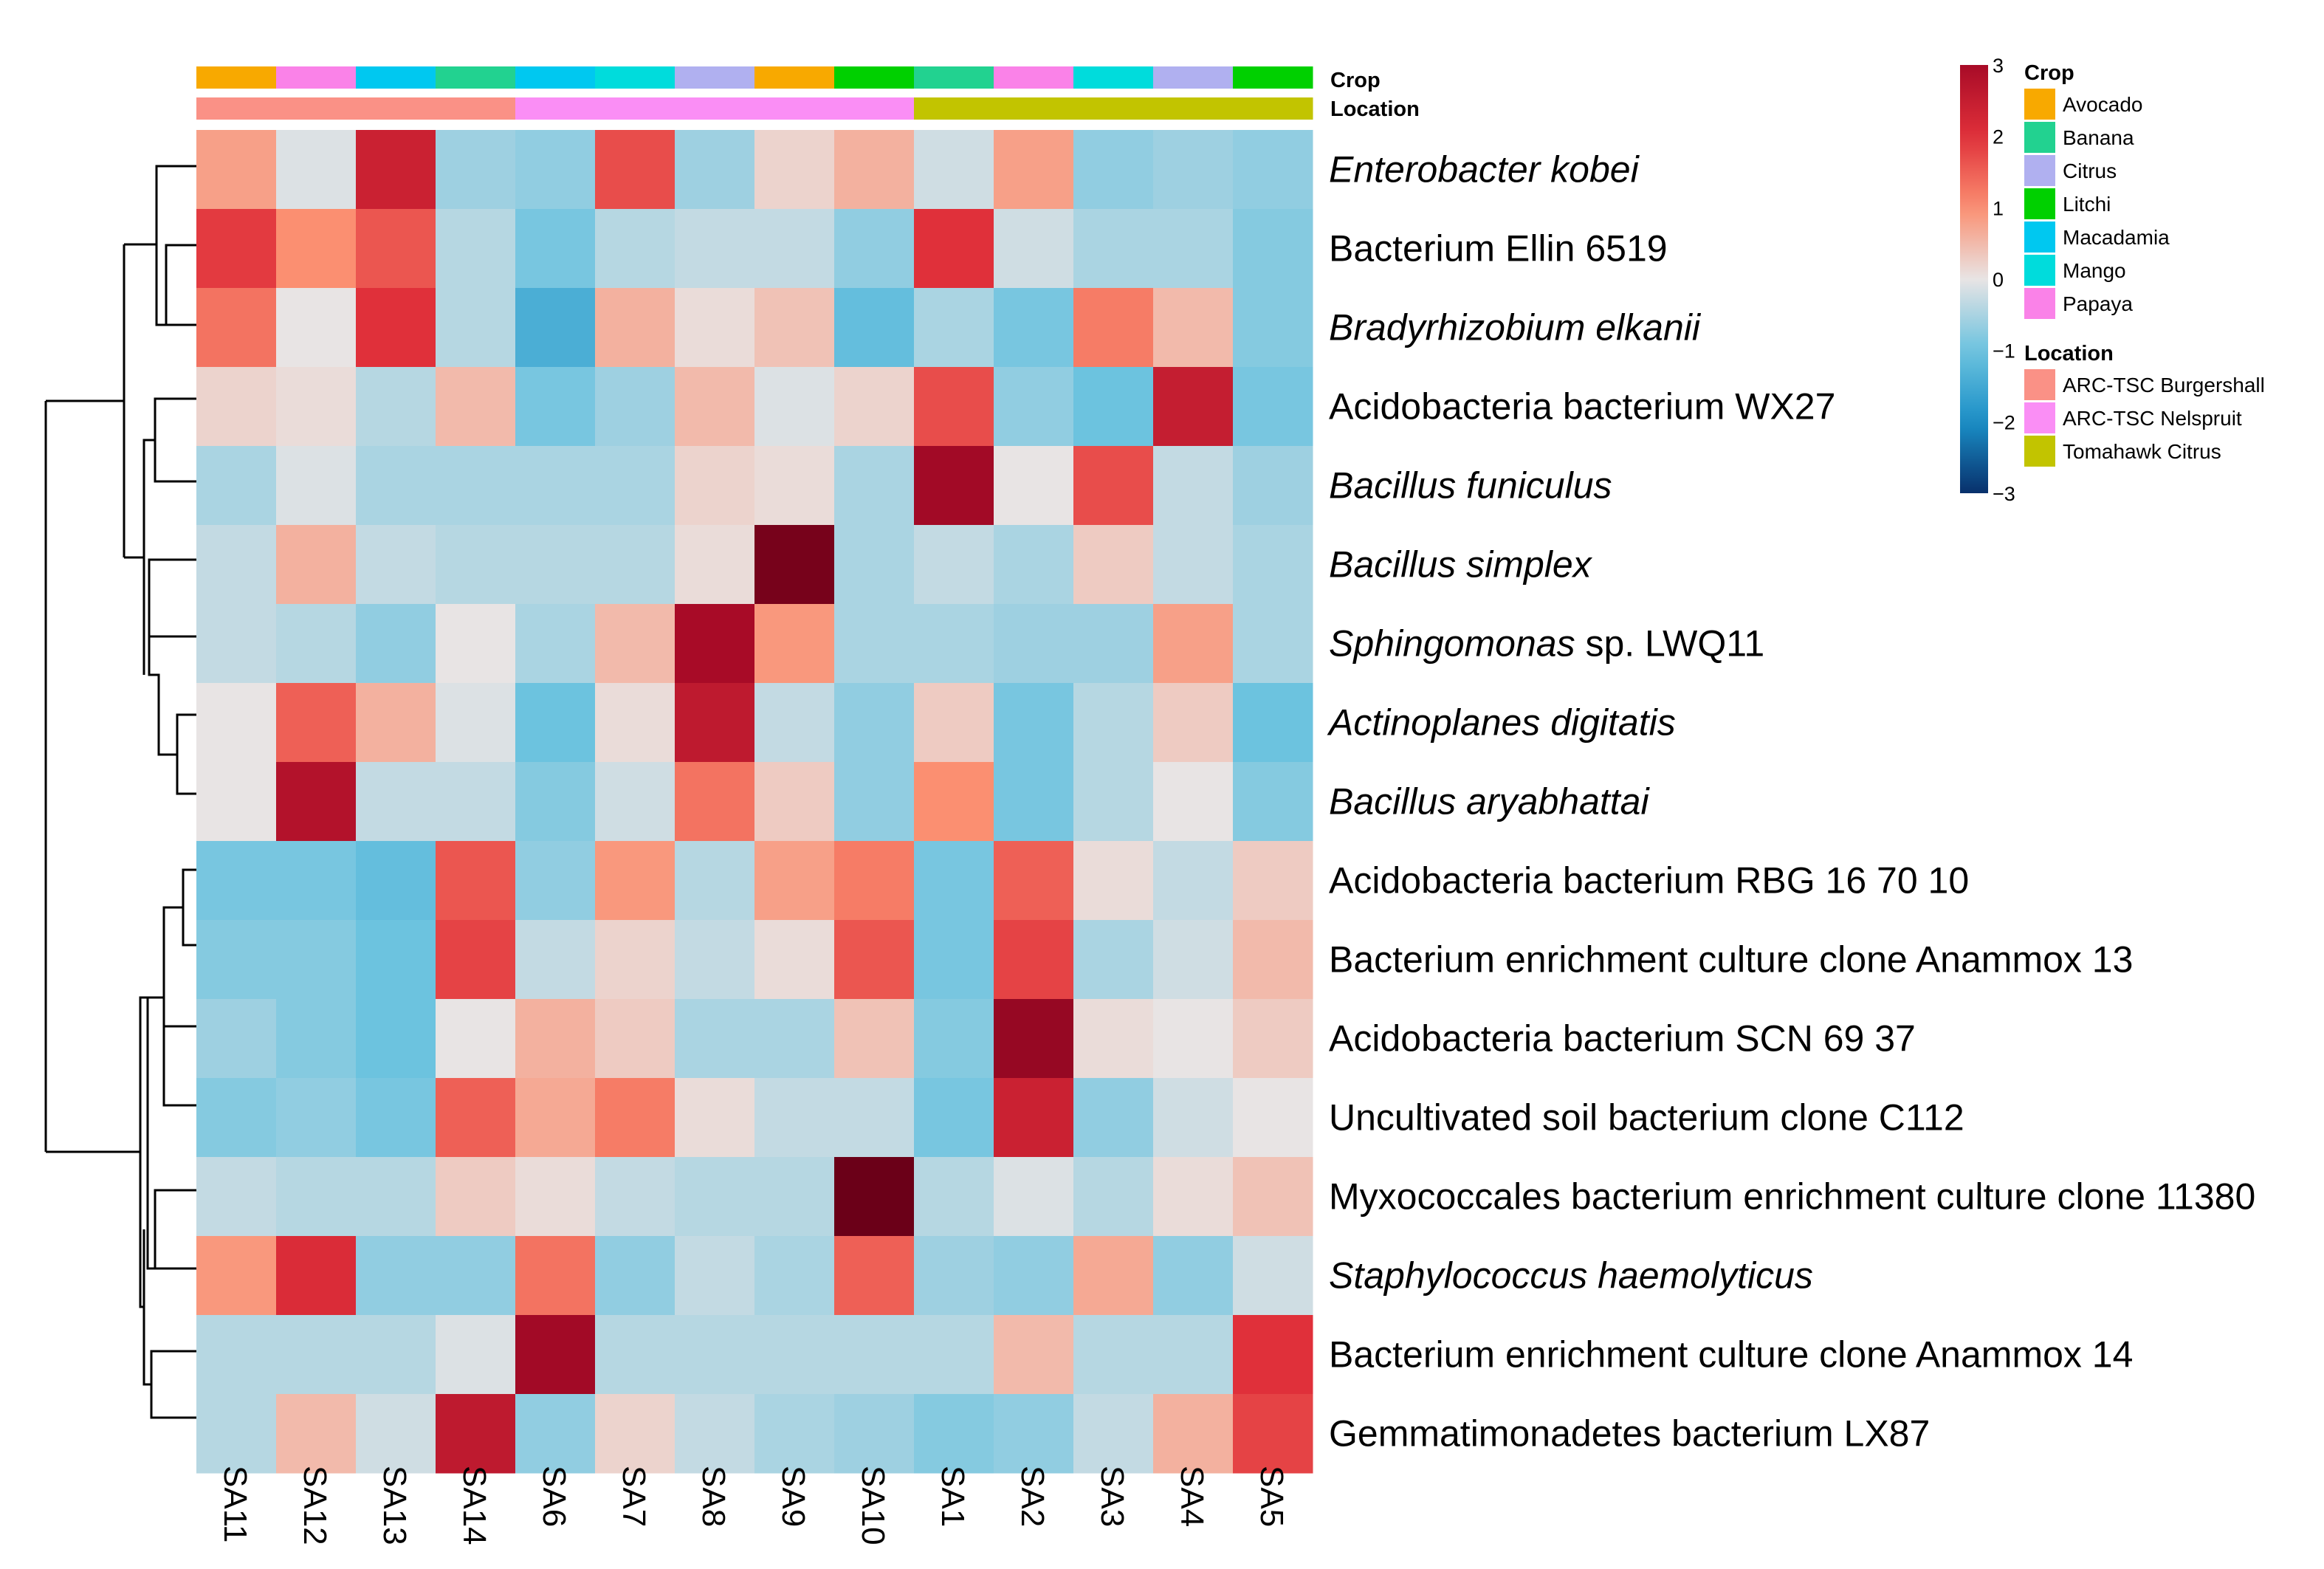  I want to click on column-label: SA12, so click(315, 1505).